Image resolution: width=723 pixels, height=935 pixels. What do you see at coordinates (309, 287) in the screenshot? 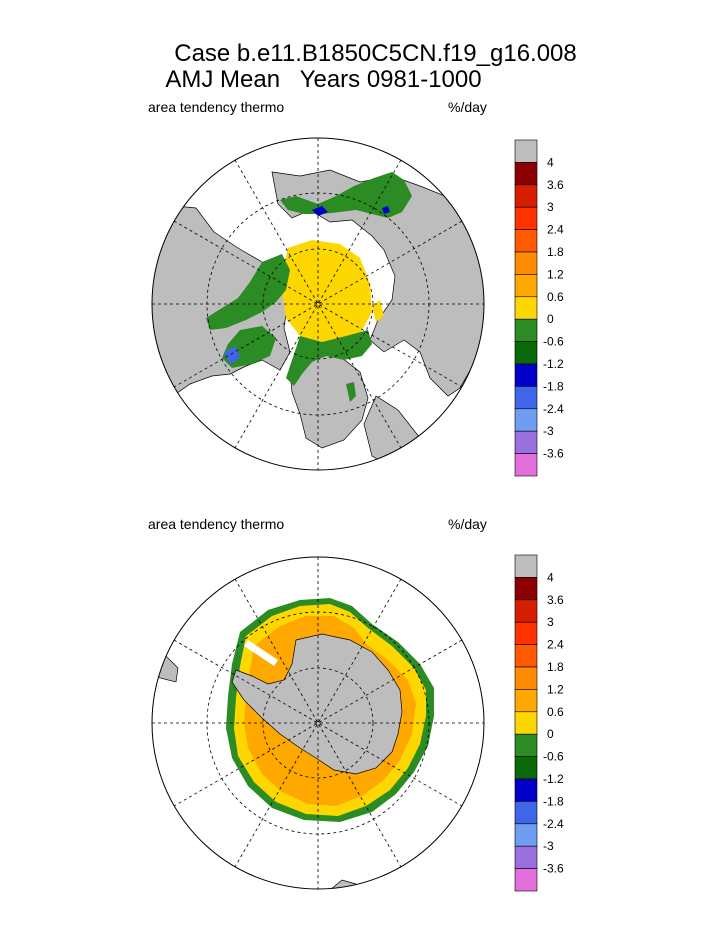
I see `north-ice-field` at bounding box center [309, 287].